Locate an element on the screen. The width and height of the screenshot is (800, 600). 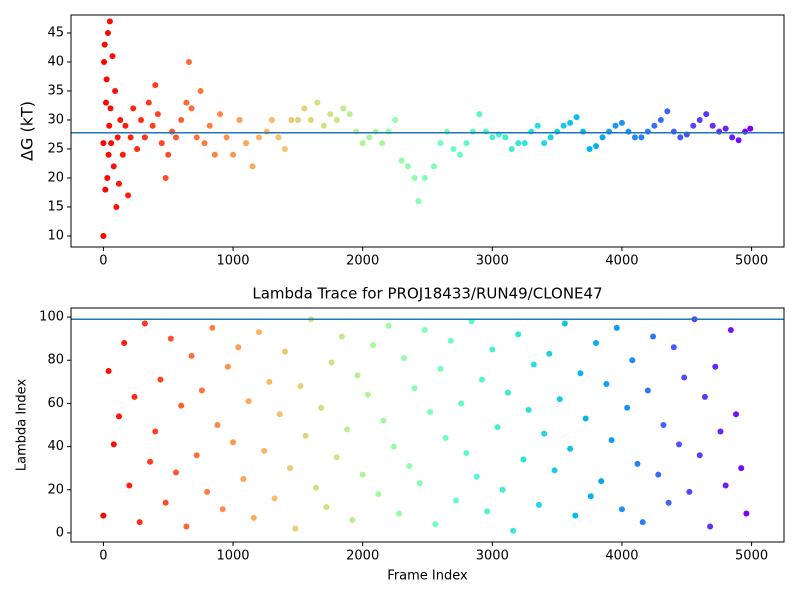
y-tick-label: 30 is located at coordinates (55, 119).